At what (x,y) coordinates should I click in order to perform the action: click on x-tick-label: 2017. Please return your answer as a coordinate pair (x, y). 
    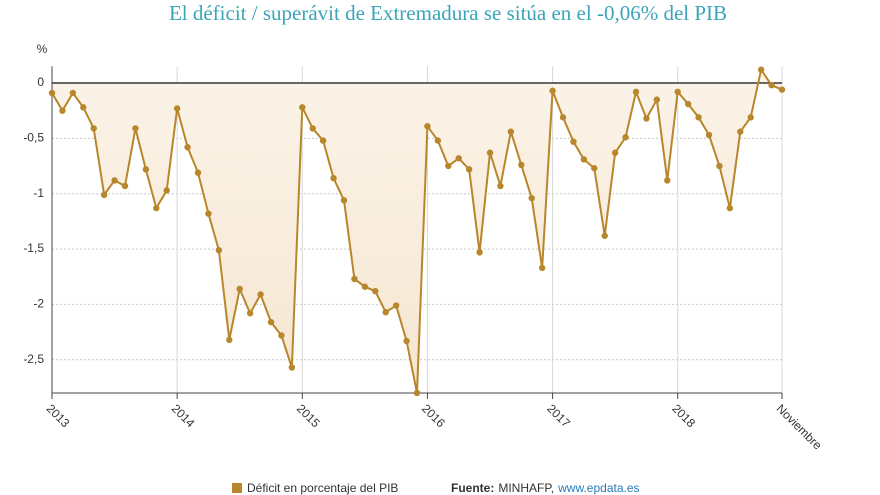
    Looking at the image, I should click on (558, 415).